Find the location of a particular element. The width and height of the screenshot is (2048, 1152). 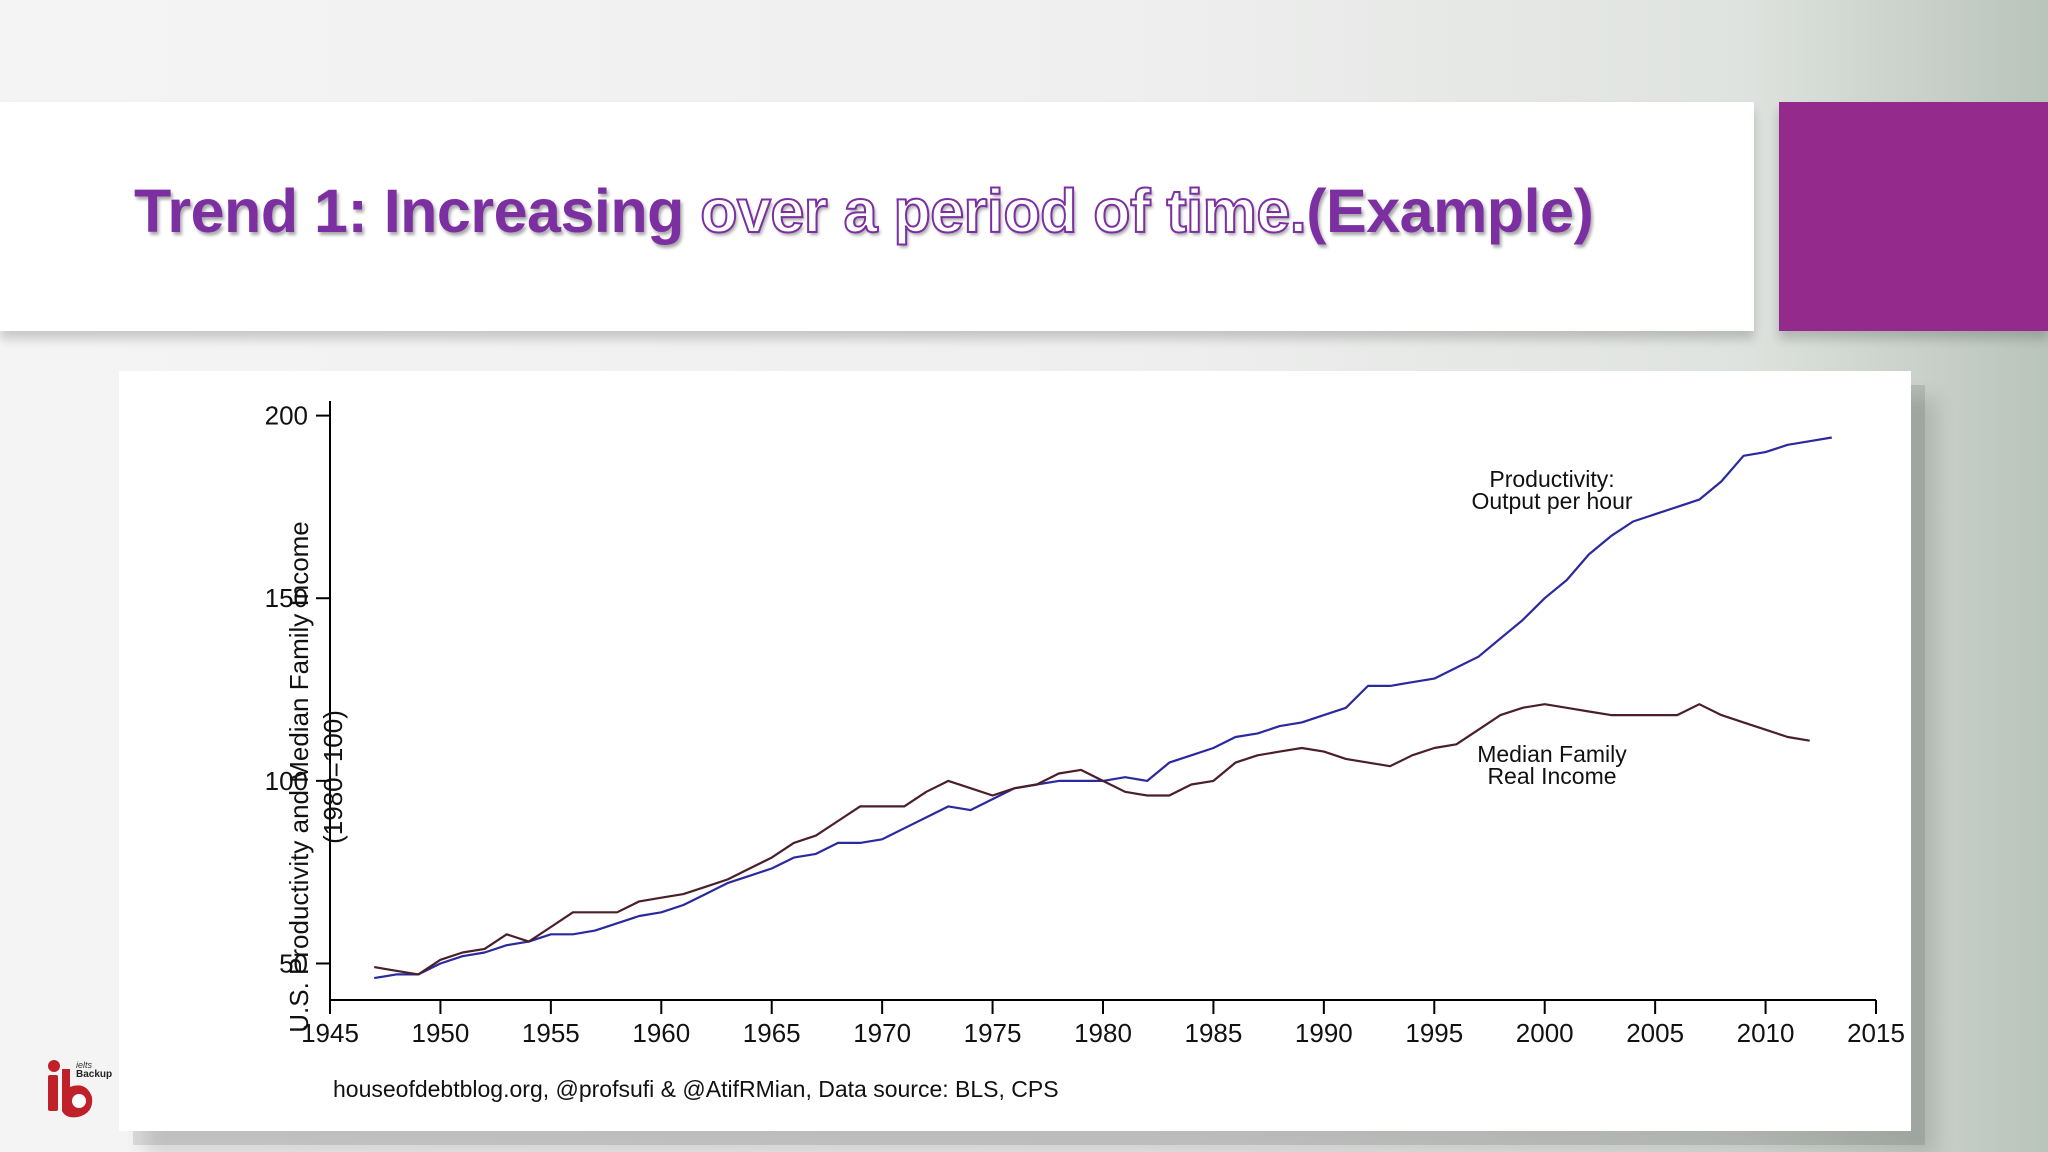

annotation-productivity-line1: Productivity: is located at coordinates (1551, 479).